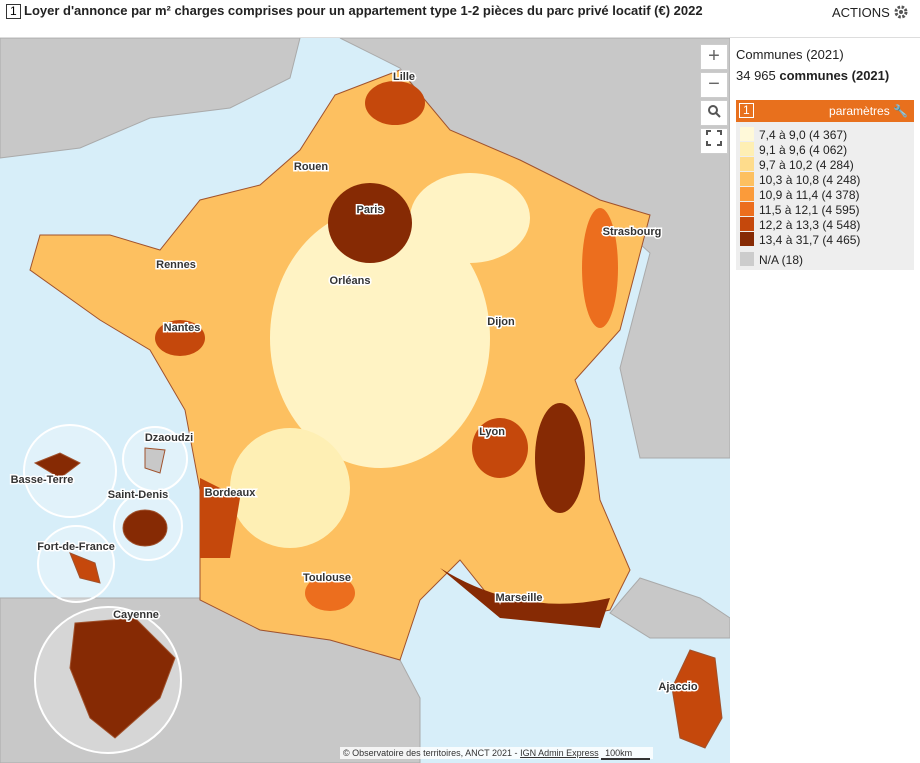 This screenshot has height=763, width=920. Describe the element at coordinates (746, 110) in the screenshot. I see `legend-number: 1` at that location.